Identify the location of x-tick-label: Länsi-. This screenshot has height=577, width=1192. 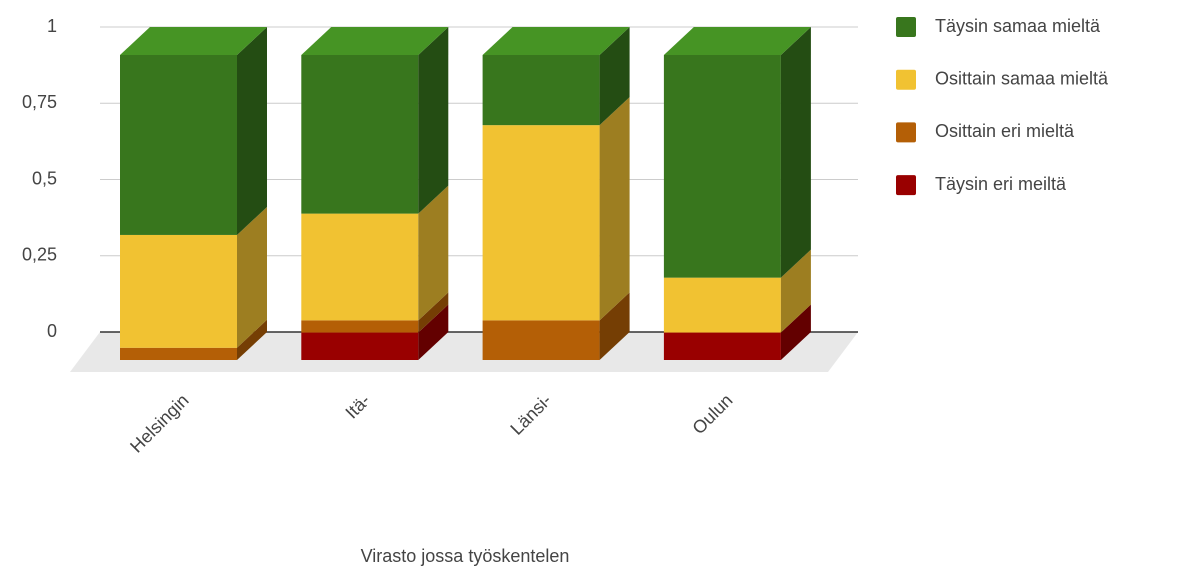
(530, 414).